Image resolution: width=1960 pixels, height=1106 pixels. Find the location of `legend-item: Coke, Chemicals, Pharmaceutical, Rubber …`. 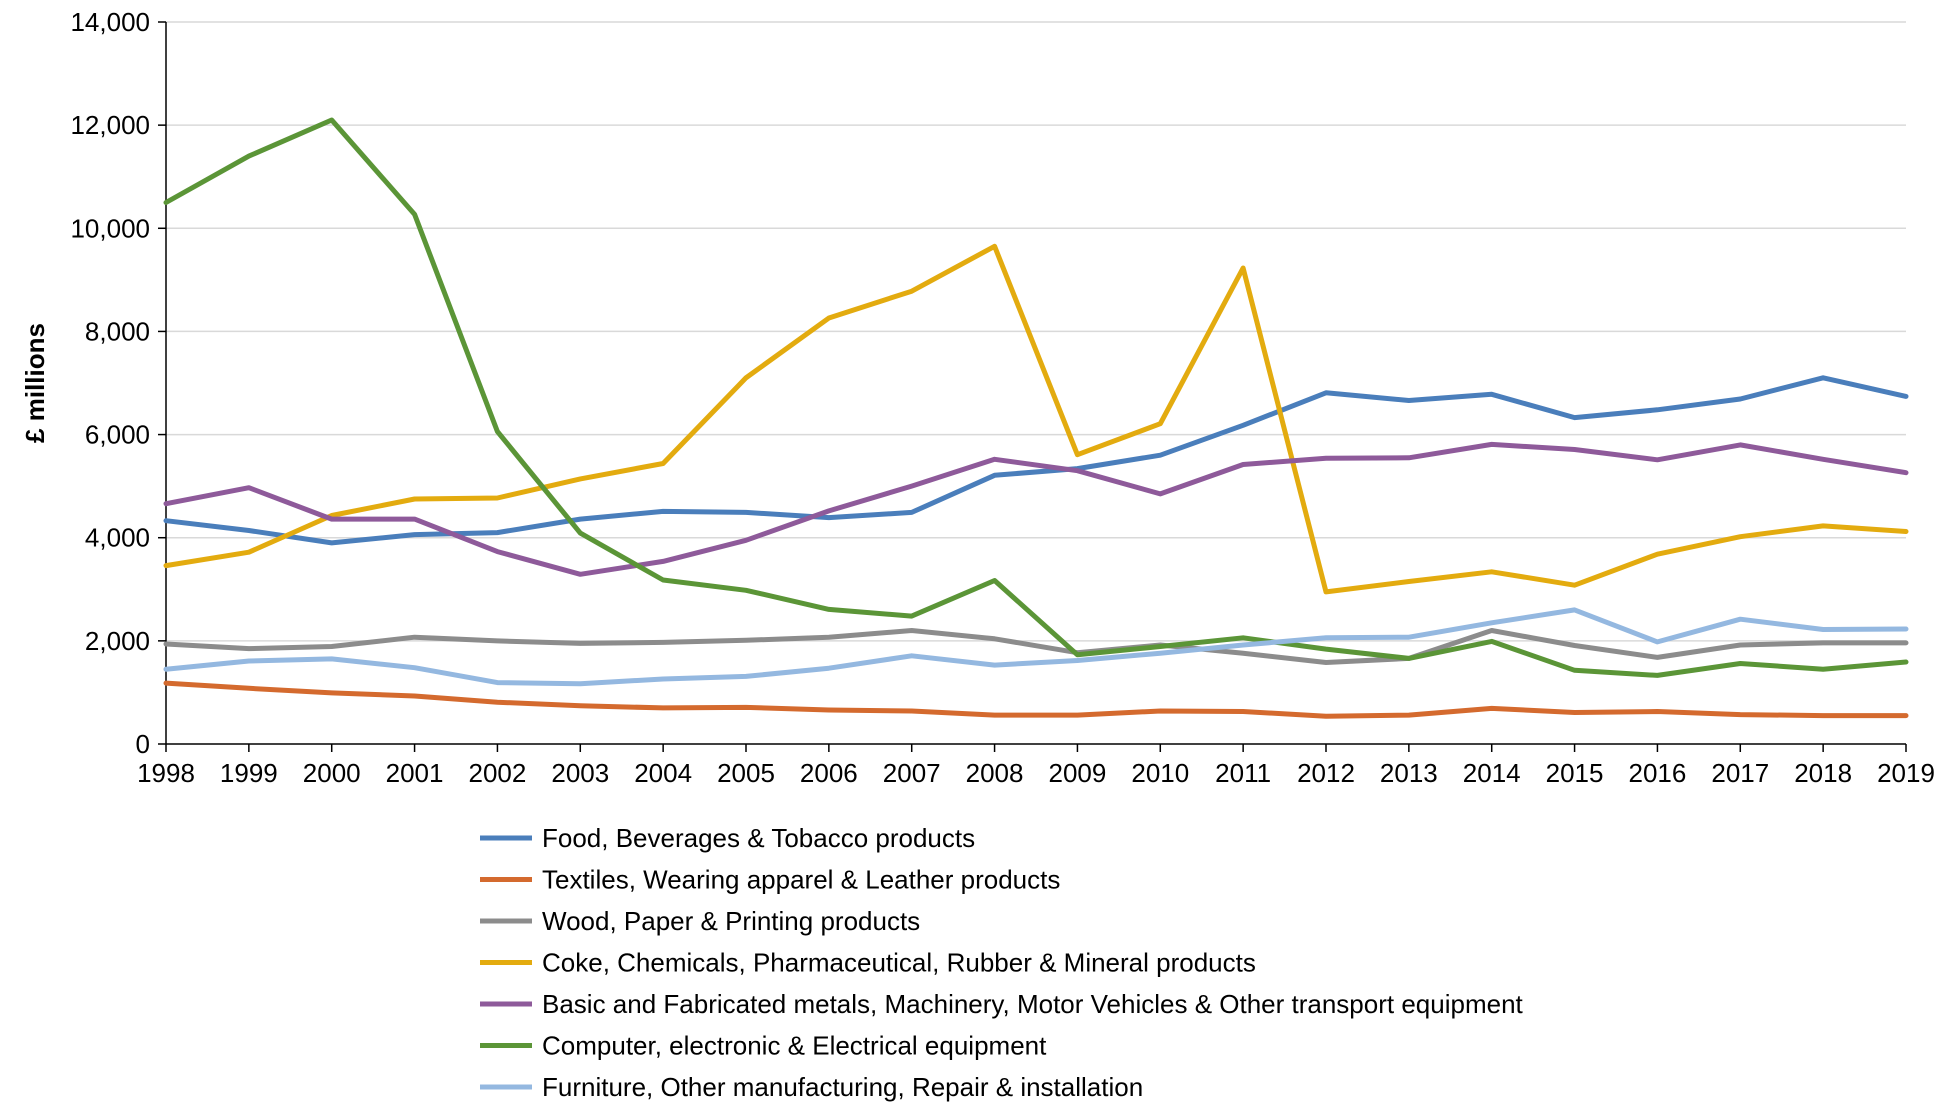

legend-item: Coke, Chemicals, Pharmaceutical, Rubber … is located at coordinates (868, 963).